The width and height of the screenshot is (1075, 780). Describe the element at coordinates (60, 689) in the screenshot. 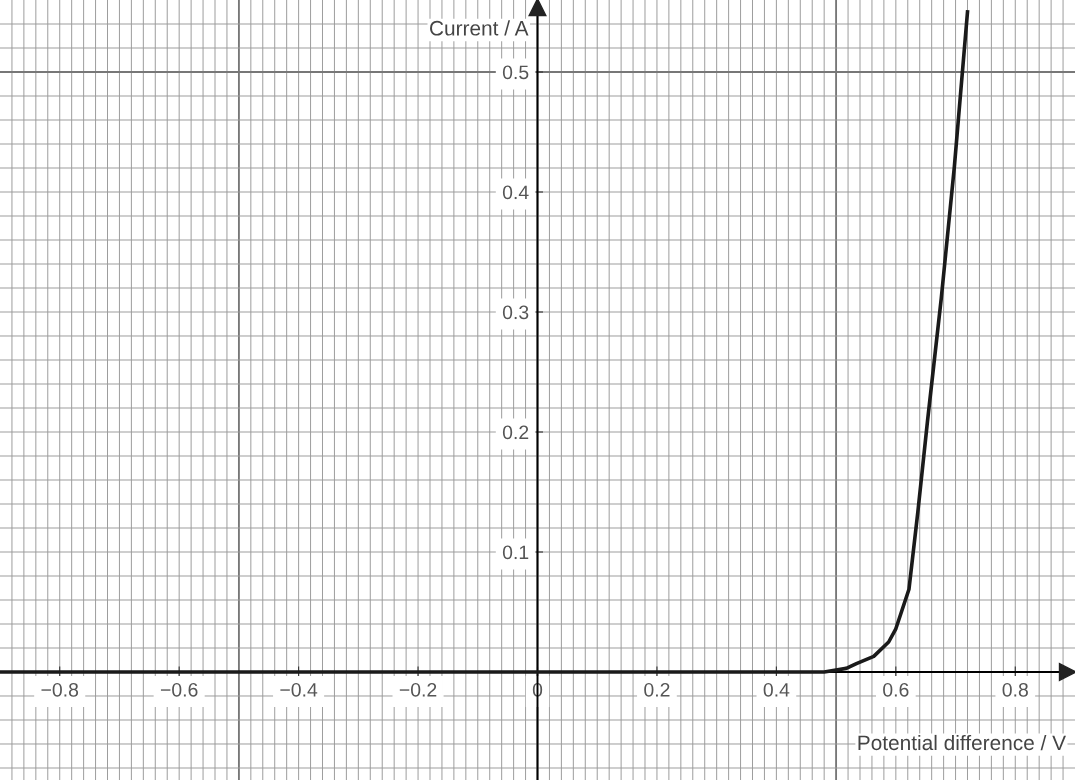

I see `x-tick-label: −0.8` at that location.